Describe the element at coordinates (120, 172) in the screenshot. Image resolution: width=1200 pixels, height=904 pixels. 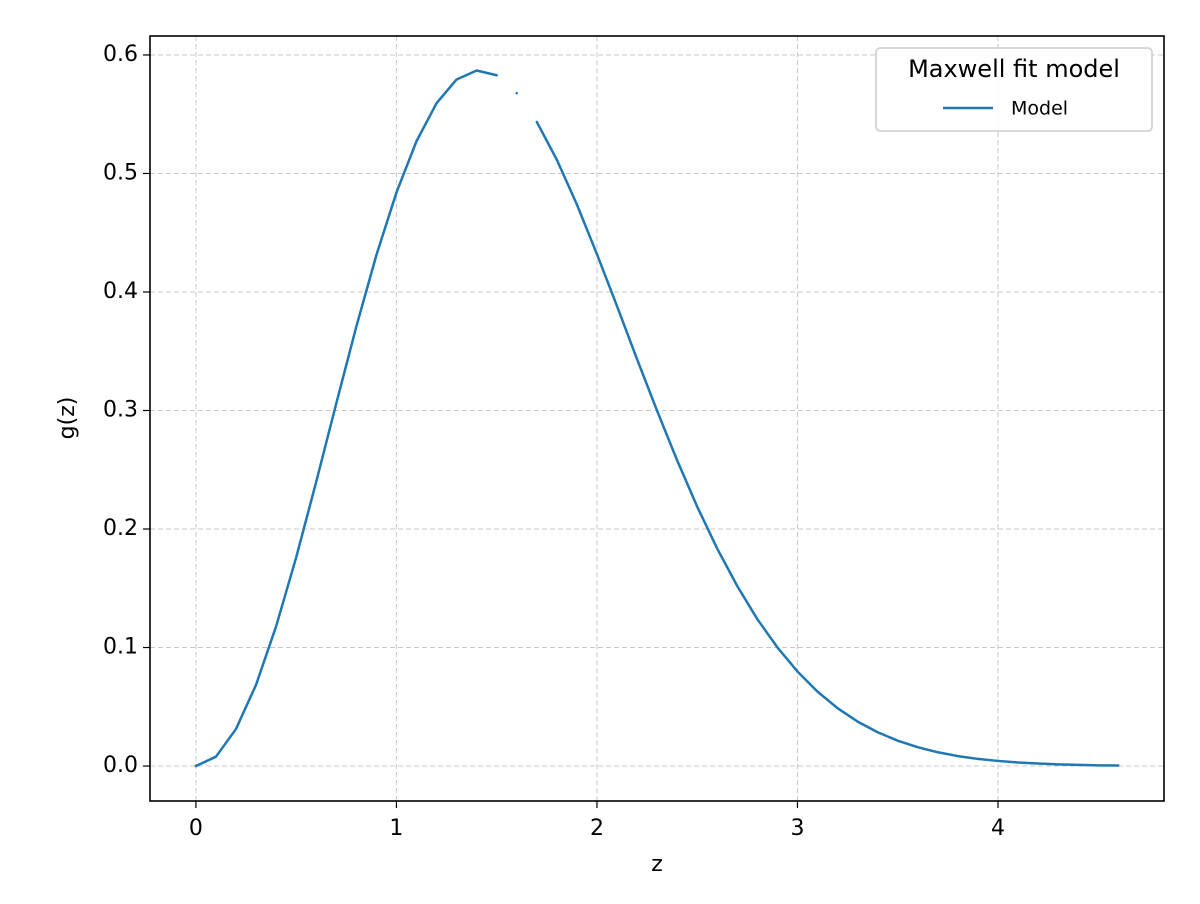
I see `y-tick-label: 0.5` at that location.